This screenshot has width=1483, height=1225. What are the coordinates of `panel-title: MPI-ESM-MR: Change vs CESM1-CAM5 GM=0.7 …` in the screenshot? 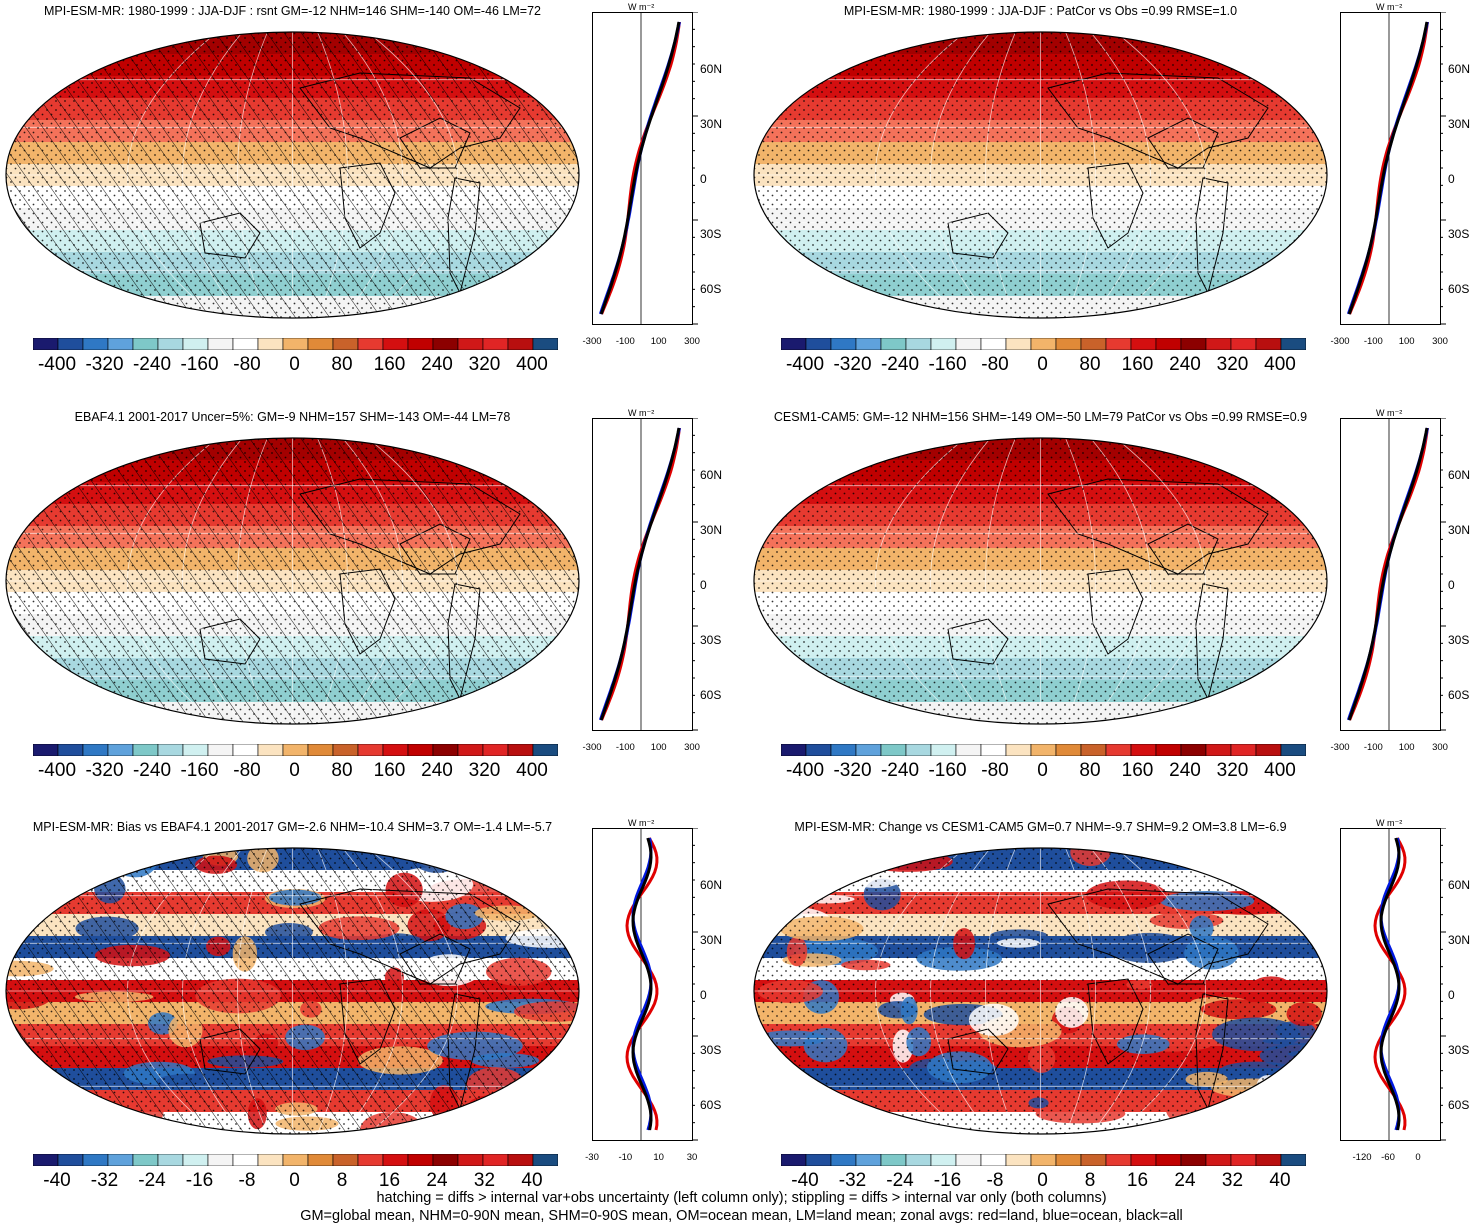 It's located at (1040, 827).